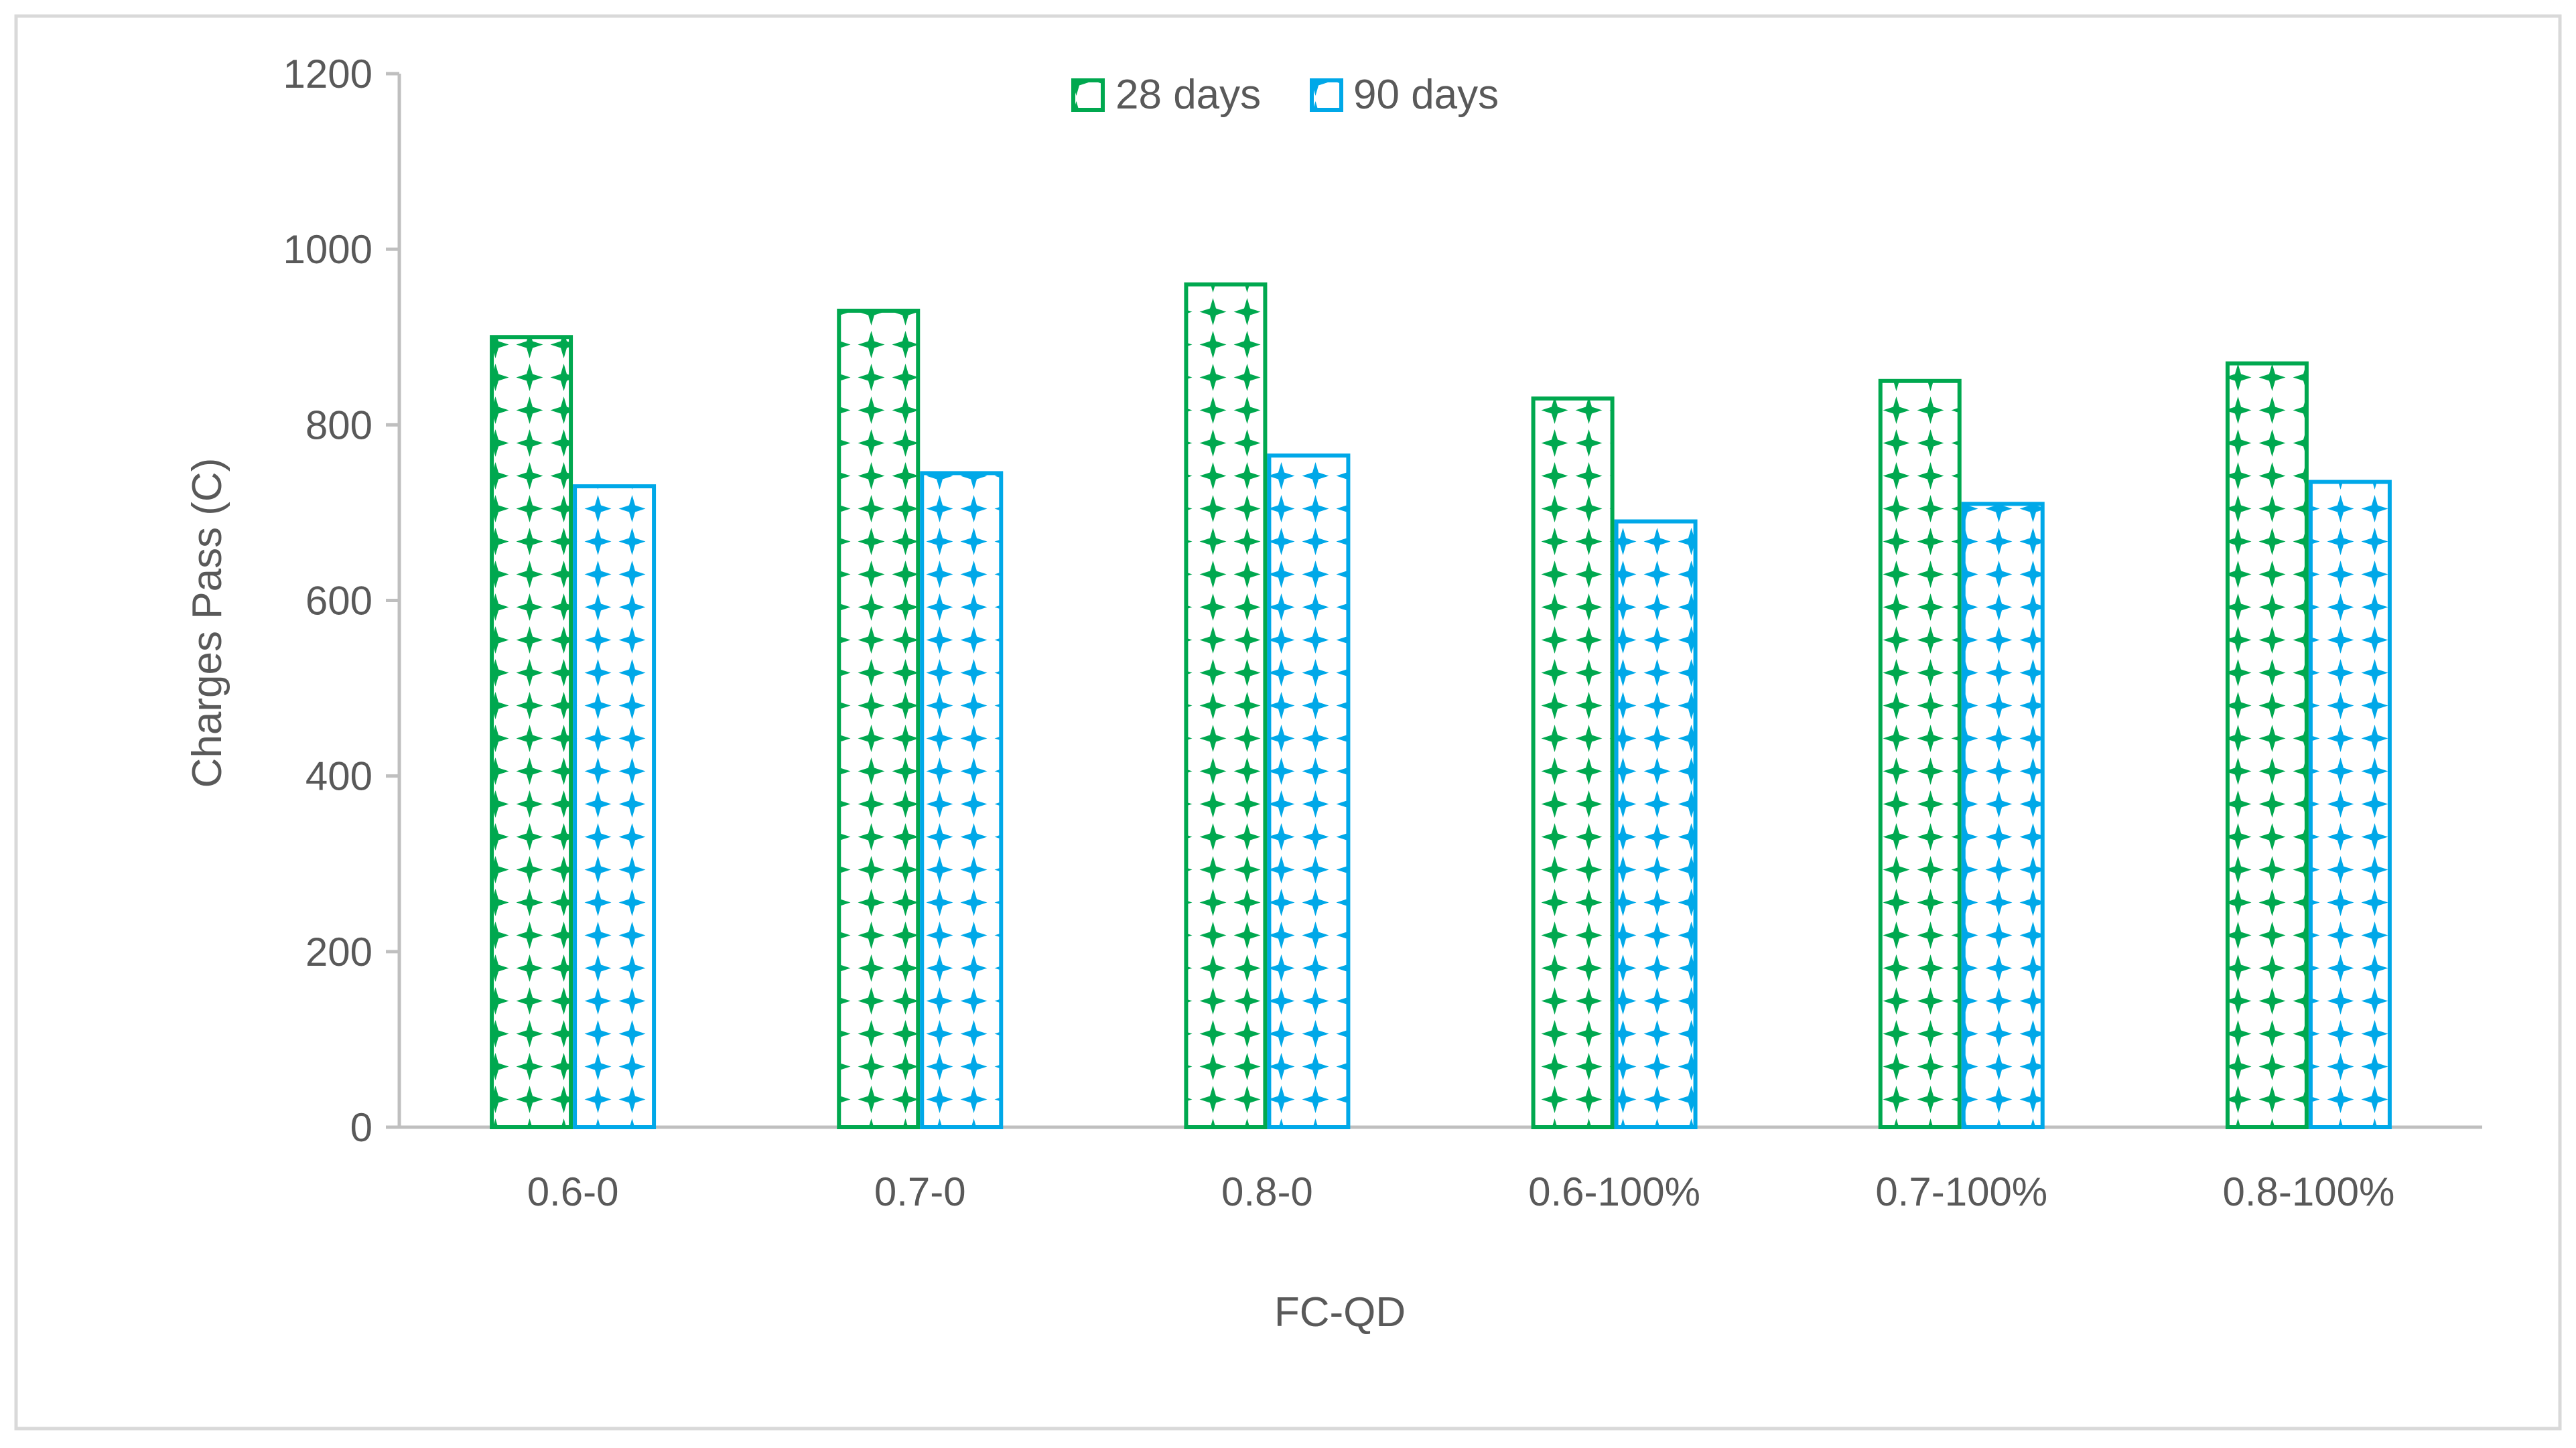  I want to click on y-tick-label: 1000, so click(327, 249).